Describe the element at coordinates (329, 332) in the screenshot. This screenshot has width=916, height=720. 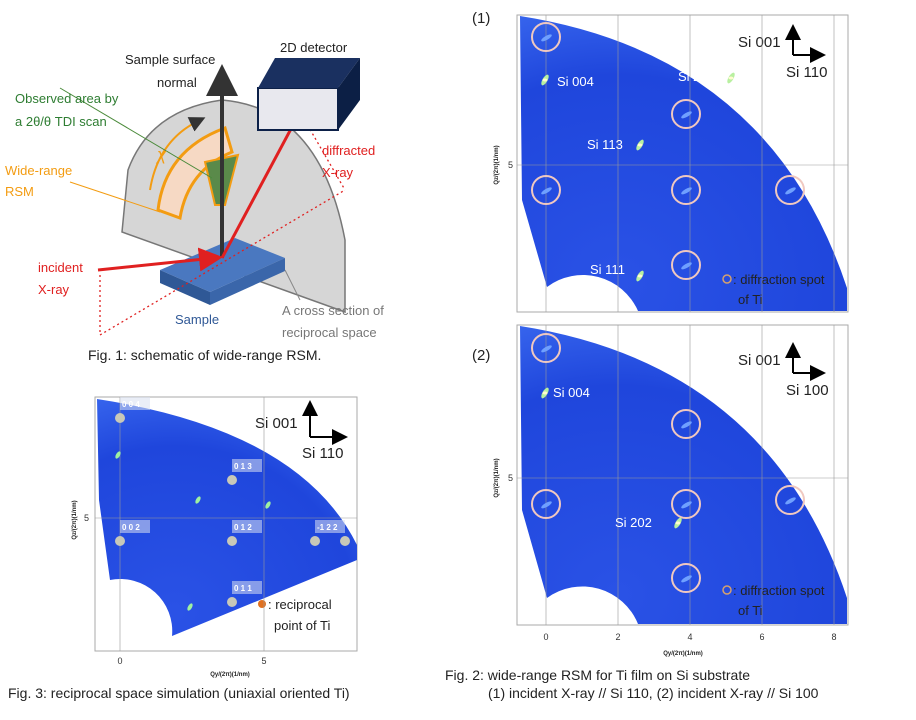
I see `cross-section-label: reciprocal space` at that location.